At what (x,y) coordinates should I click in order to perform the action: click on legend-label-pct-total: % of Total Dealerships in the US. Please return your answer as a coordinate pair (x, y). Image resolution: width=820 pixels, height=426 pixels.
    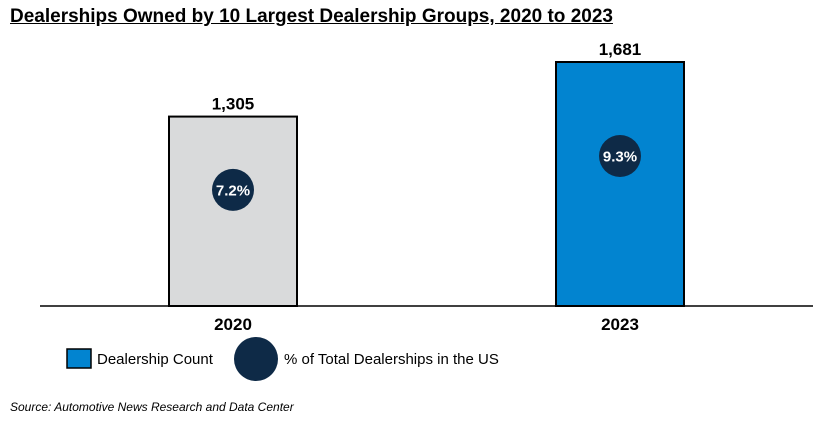
    Looking at the image, I should click on (391, 359).